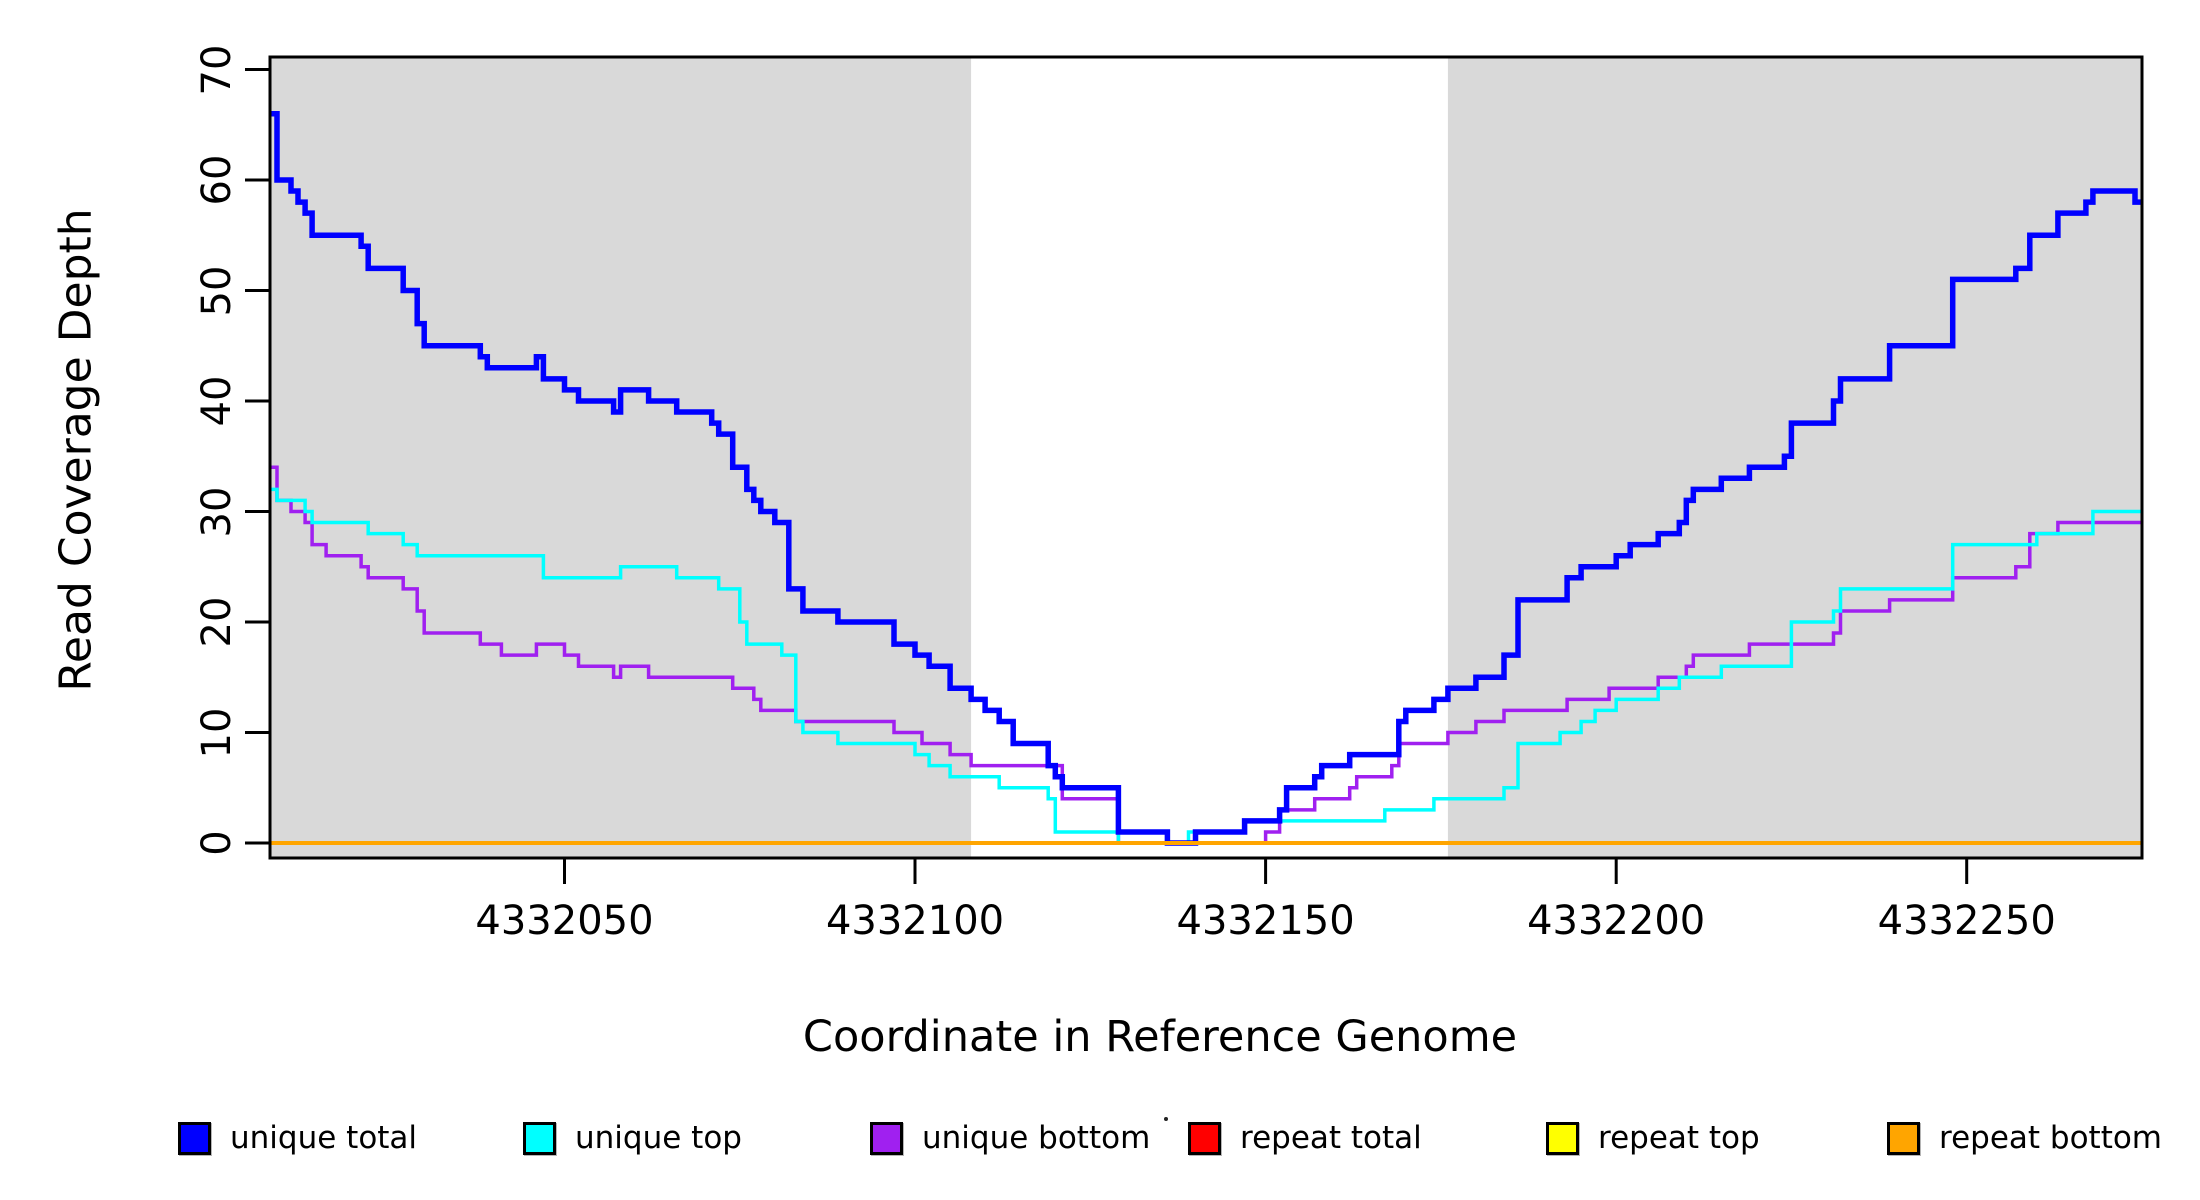  I want to click on stray-dot, so click(1166, 1119).